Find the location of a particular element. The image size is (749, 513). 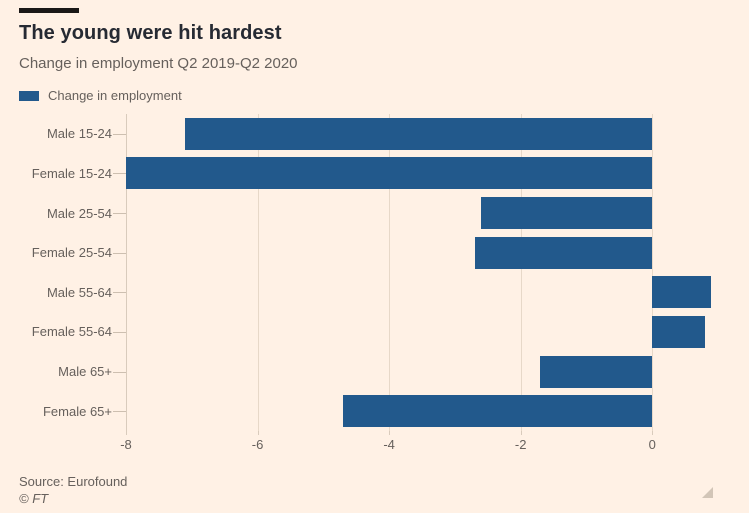

gridline-x--6 is located at coordinates (258, 272).